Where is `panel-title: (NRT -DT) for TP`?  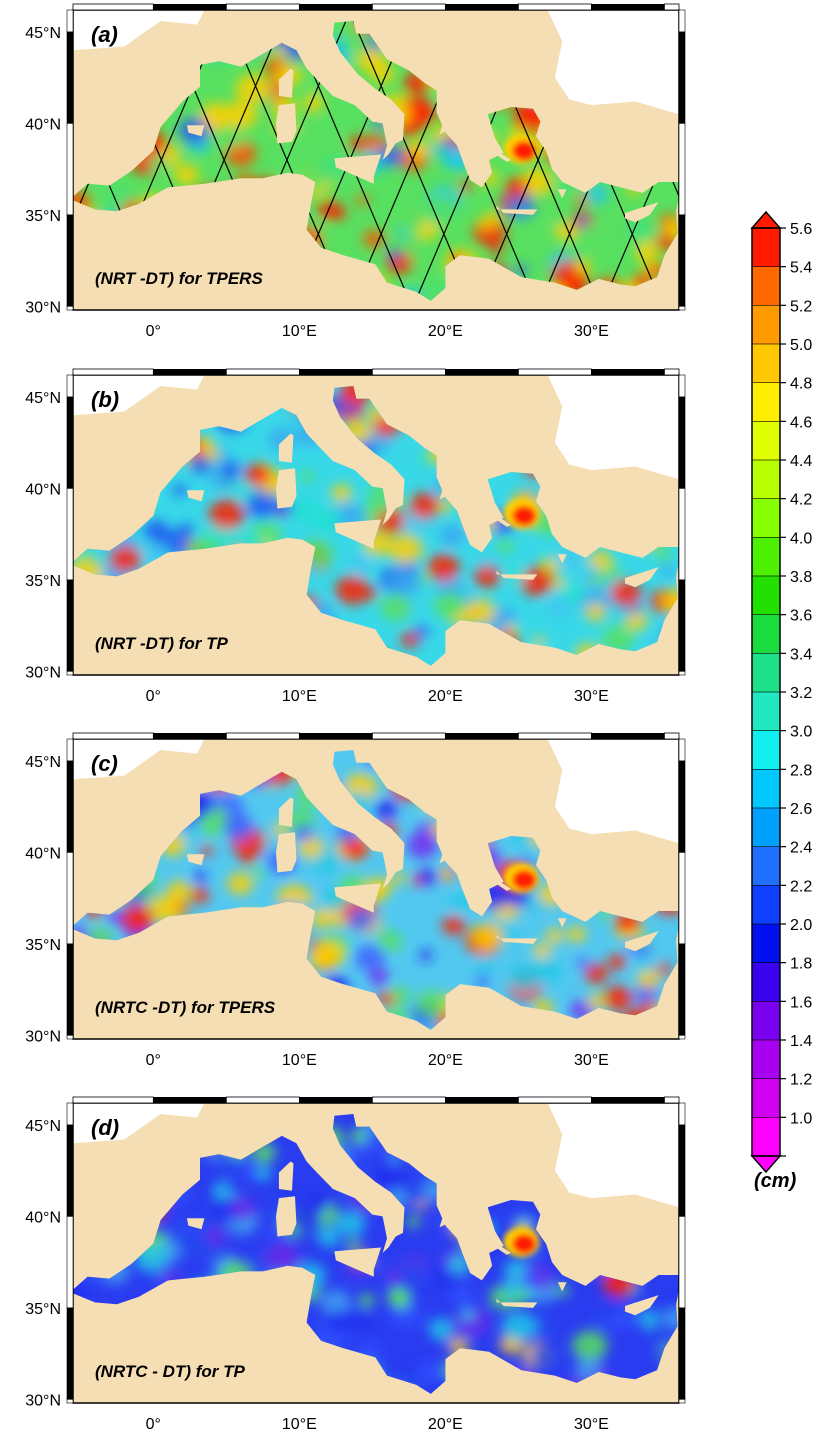
panel-title: (NRT -DT) for TP is located at coordinates (161, 643).